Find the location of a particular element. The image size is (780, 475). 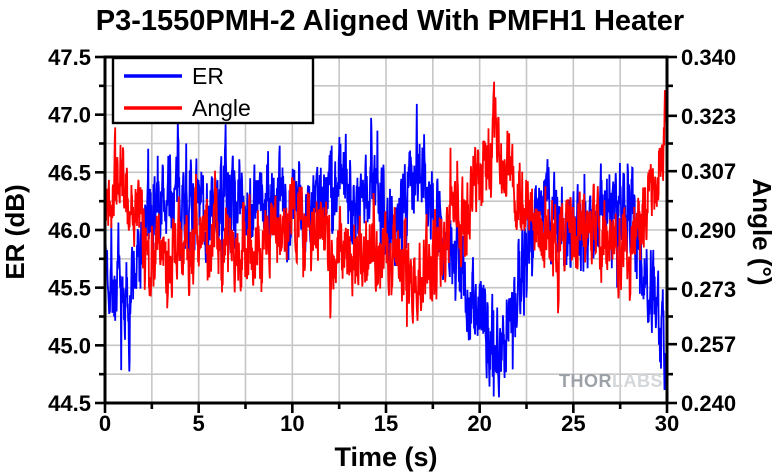

y-right-tick-label: 0.323 is located at coordinates (708, 116).